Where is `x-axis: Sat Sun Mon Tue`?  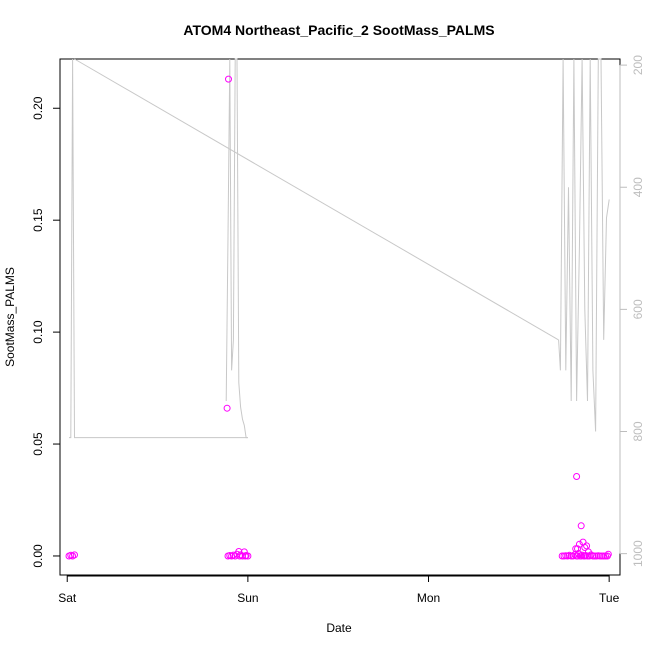 x-axis: Sat Sun Mon Tue is located at coordinates (339, 590).